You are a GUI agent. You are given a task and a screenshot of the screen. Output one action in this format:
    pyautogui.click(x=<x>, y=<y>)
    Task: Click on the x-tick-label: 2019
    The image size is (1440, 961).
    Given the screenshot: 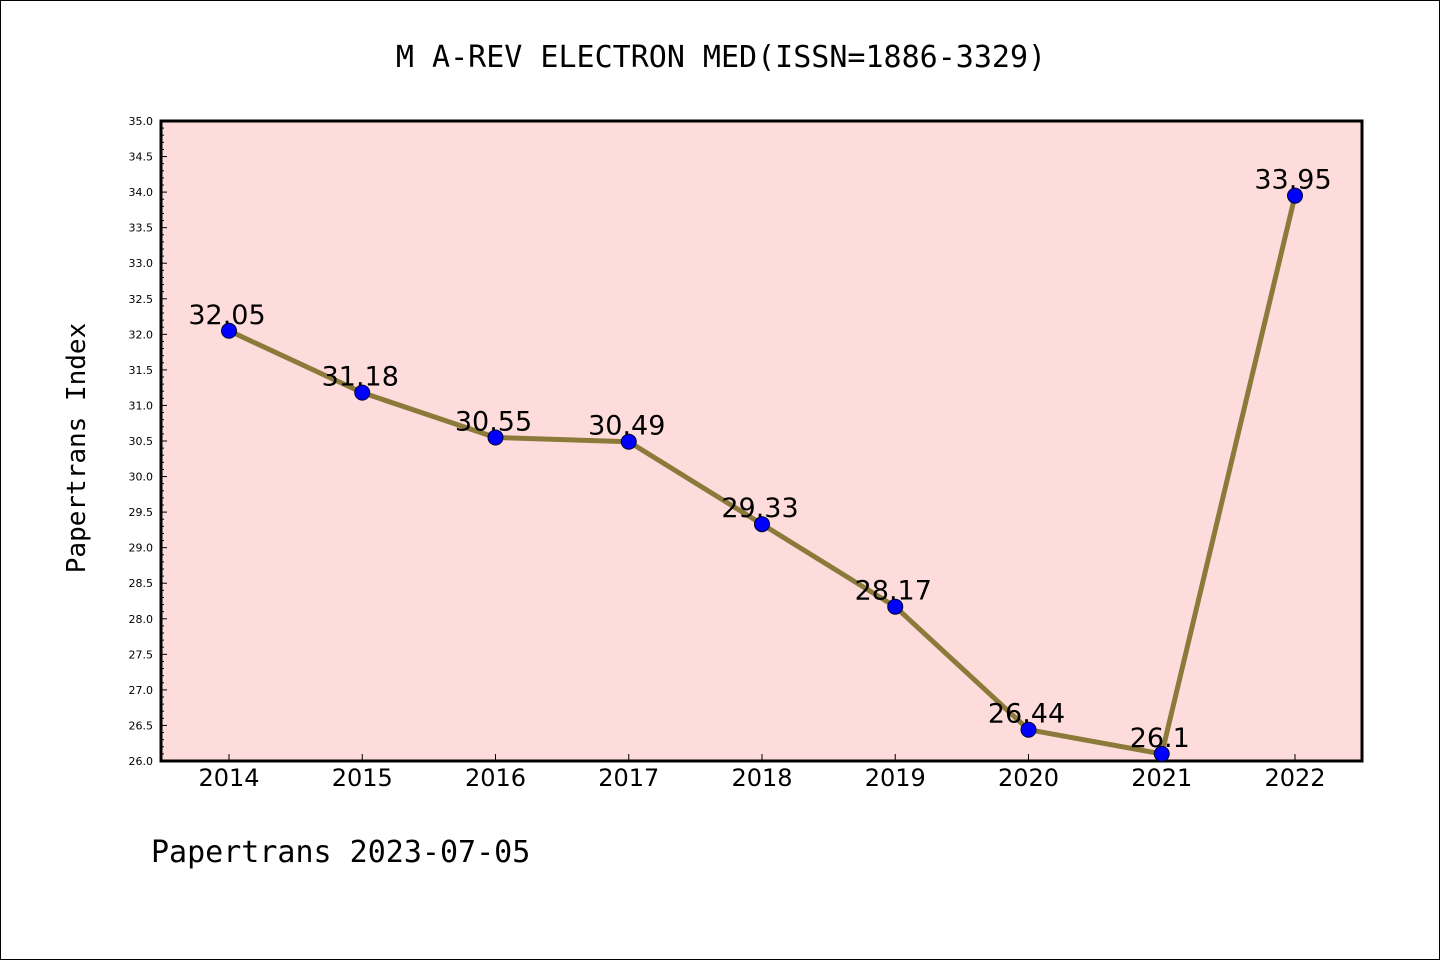 What is the action you would take?
    pyautogui.click(x=895, y=778)
    